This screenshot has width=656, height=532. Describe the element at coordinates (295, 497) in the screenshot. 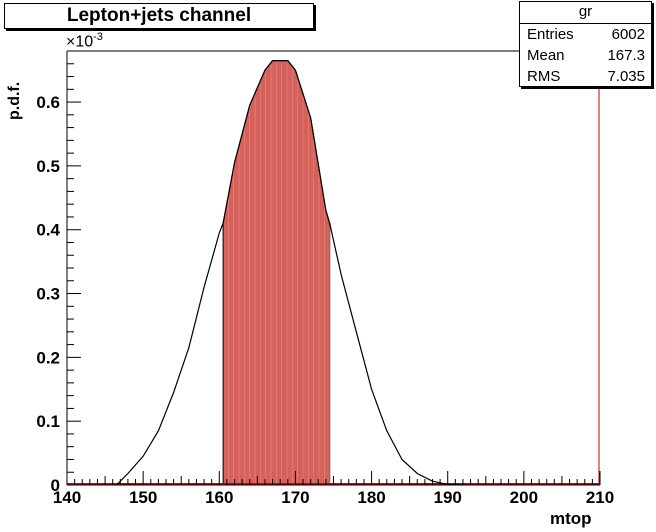

I see `x-tick-label: 170` at that location.